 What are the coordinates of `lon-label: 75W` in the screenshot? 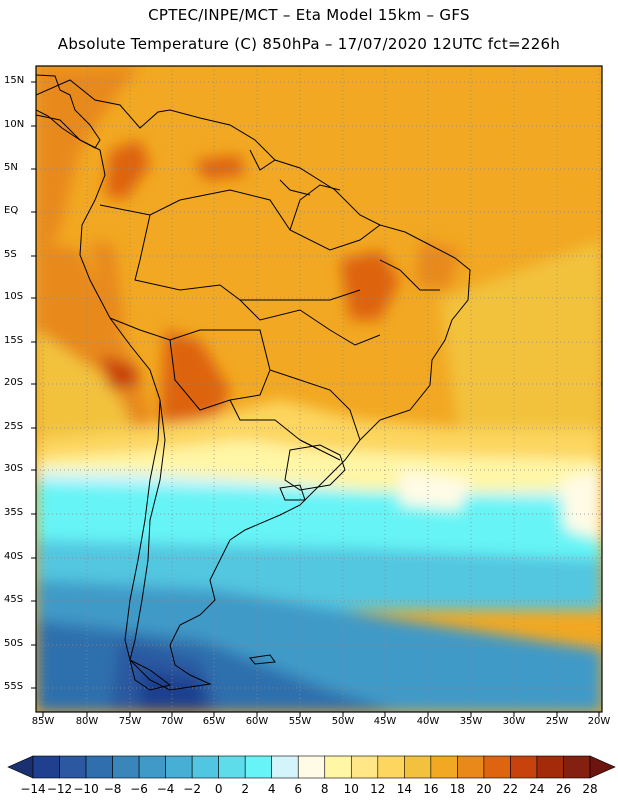 It's located at (130, 721).